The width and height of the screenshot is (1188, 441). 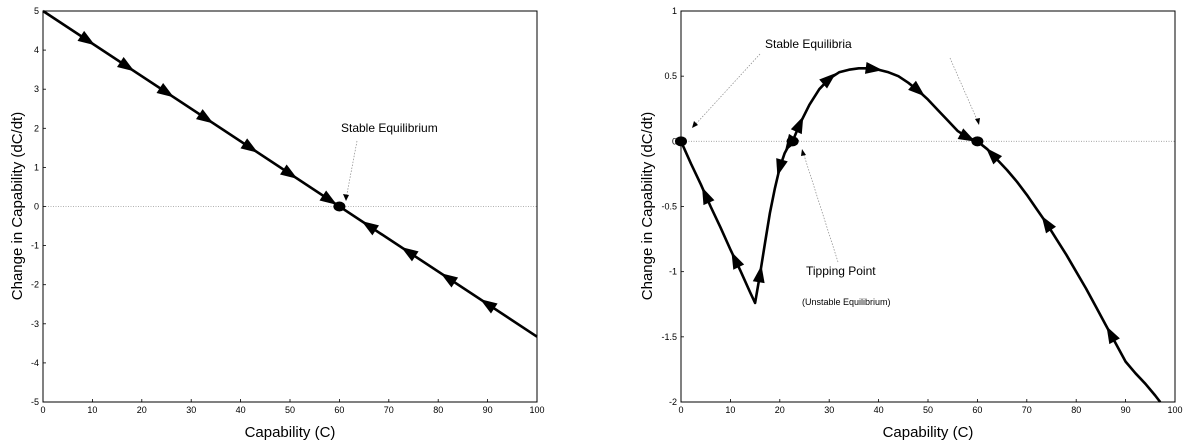 What do you see at coordinates (35, 285) in the screenshot?
I see `left-y-tick-label: -2` at bounding box center [35, 285].